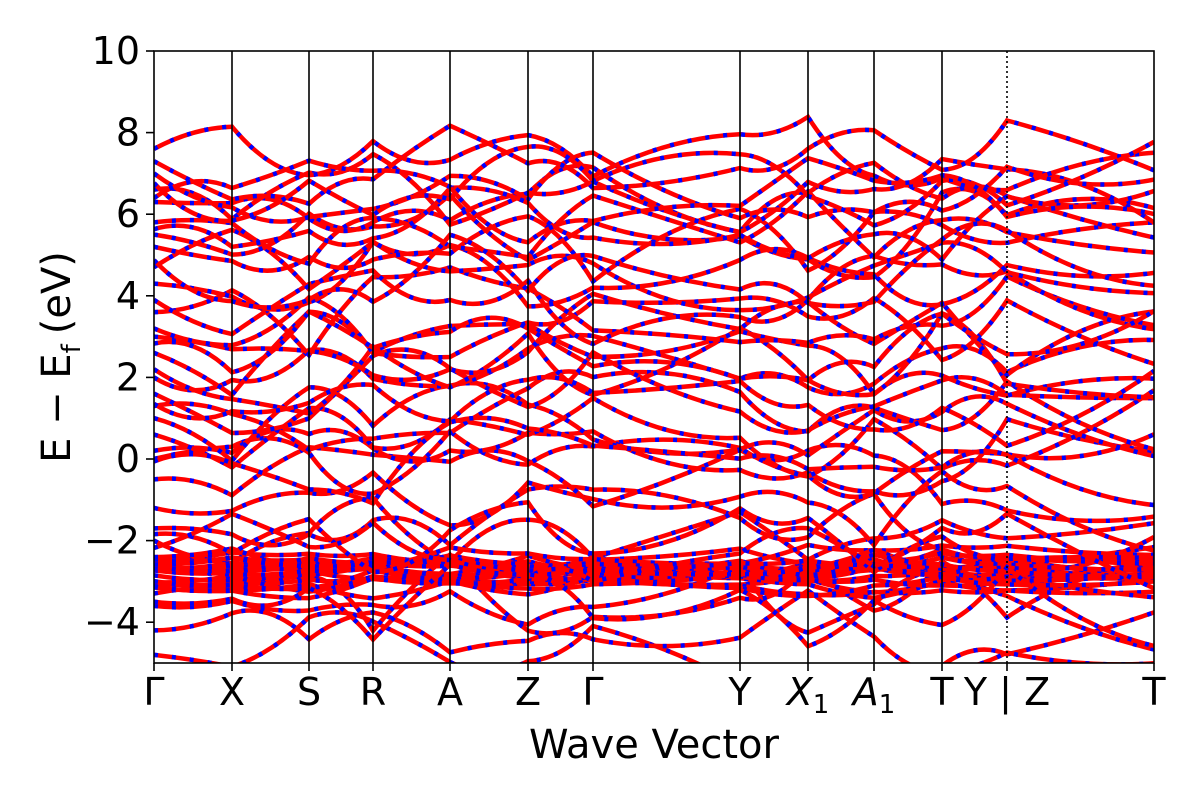 The width and height of the screenshot is (1200, 800). I want to click on x-tick-label: X1, so click(807, 695).